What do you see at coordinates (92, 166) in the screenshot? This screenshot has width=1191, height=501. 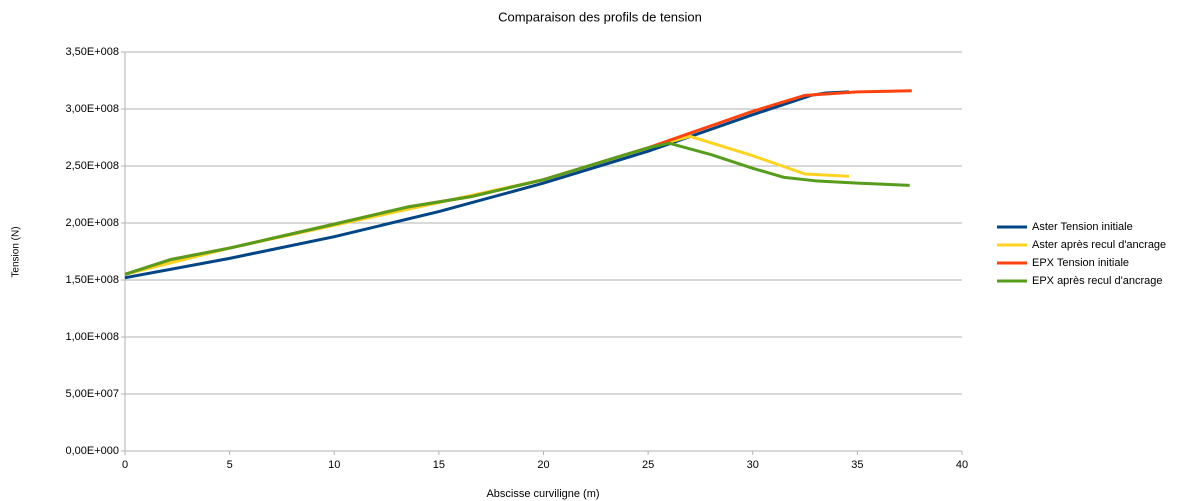 I see `y-tick-label: 2,50E+008` at bounding box center [92, 166].